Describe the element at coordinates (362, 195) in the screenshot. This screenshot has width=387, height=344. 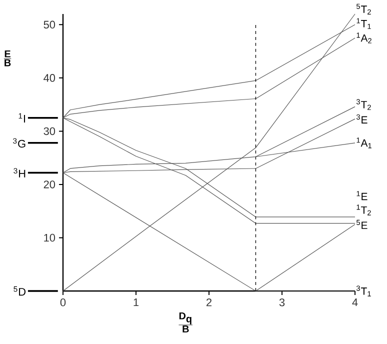
I see `series-label: $^{1}$E` at that location.